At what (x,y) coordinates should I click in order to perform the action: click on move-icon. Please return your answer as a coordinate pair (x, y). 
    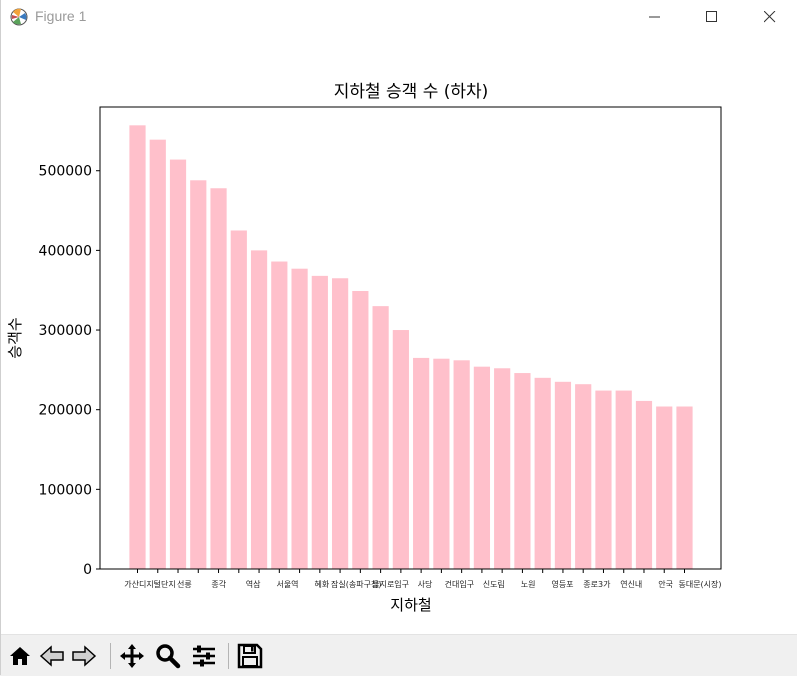
    Looking at the image, I should click on (132, 656).